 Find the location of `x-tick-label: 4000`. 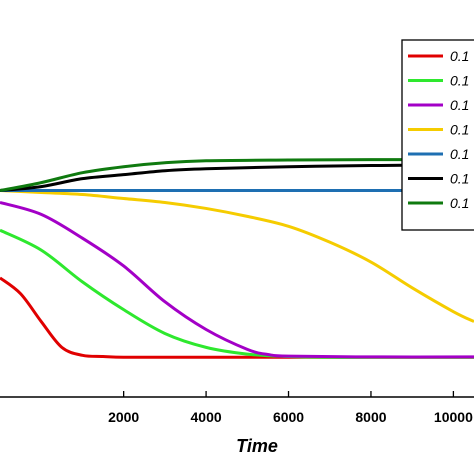

x-tick-label: 4000 is located at coordinates (206, 417).